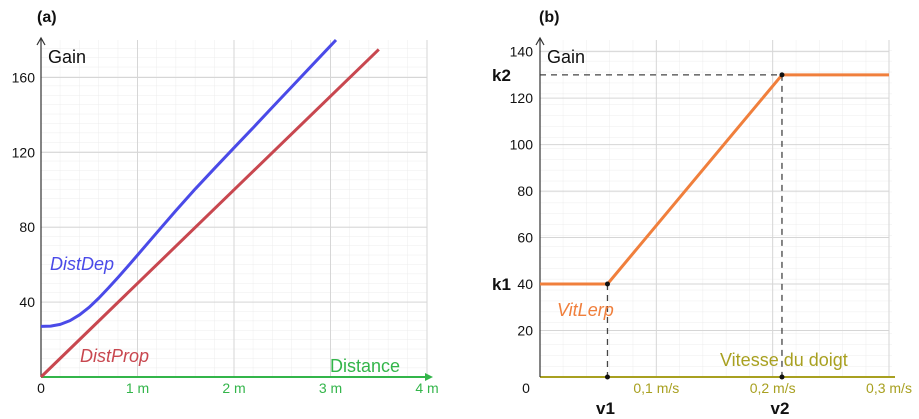  What do you see at coordinates (429, 377) in the screenshot?
I see `x-axis-arrow-a` at bounding box center [429, 377].